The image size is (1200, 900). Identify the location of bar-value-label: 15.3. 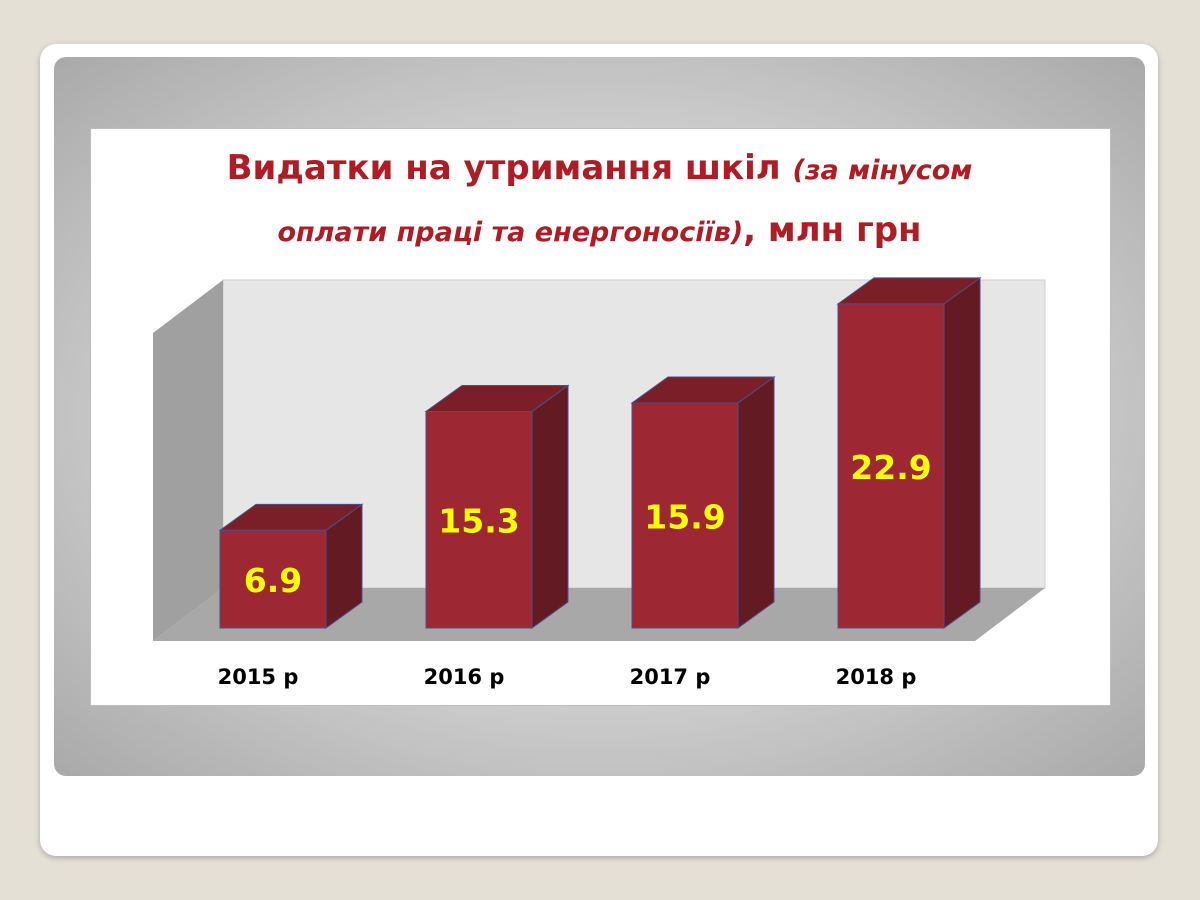
(478, 521).